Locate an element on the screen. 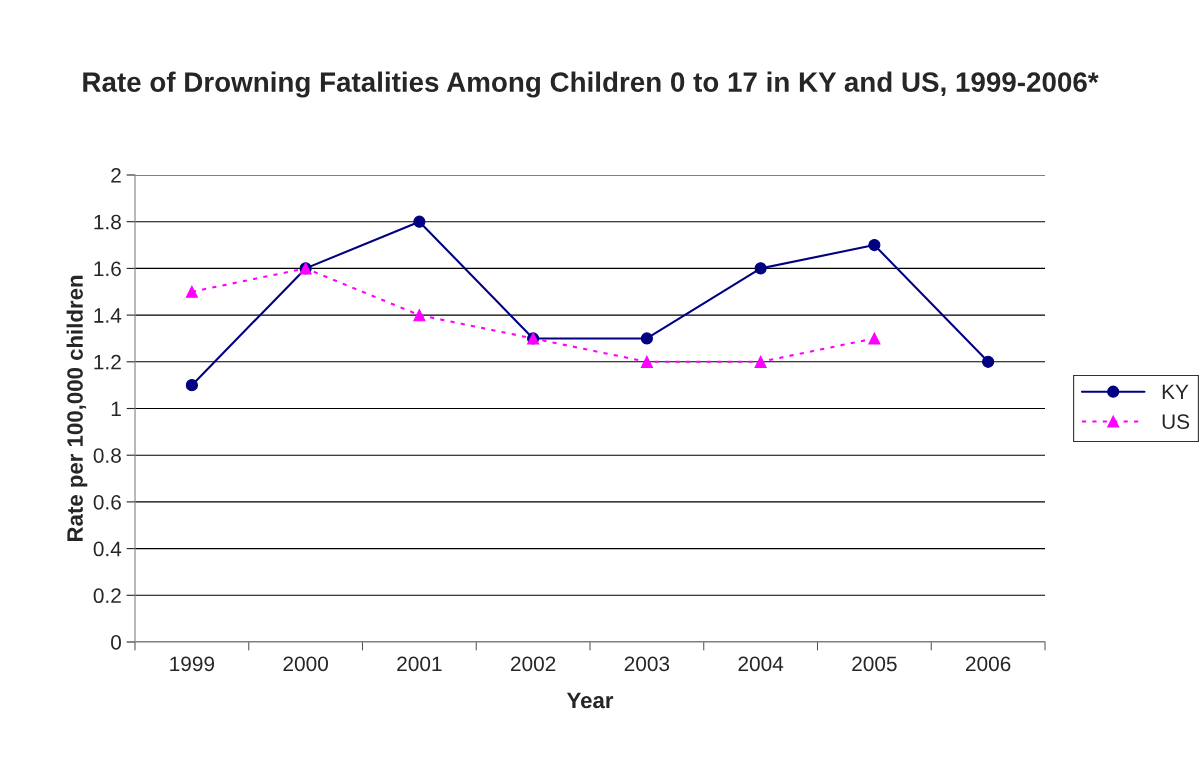  x-tick-label: 2000 is located at coordinates (305, 664).